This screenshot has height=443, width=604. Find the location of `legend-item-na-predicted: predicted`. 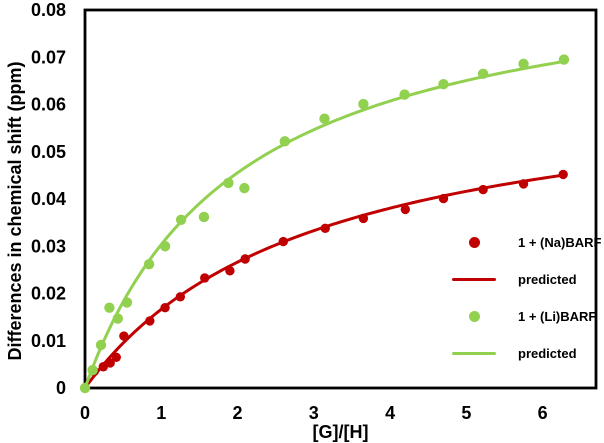

legend-item-na-predicted: predicted is located at coordinates (522, 279).